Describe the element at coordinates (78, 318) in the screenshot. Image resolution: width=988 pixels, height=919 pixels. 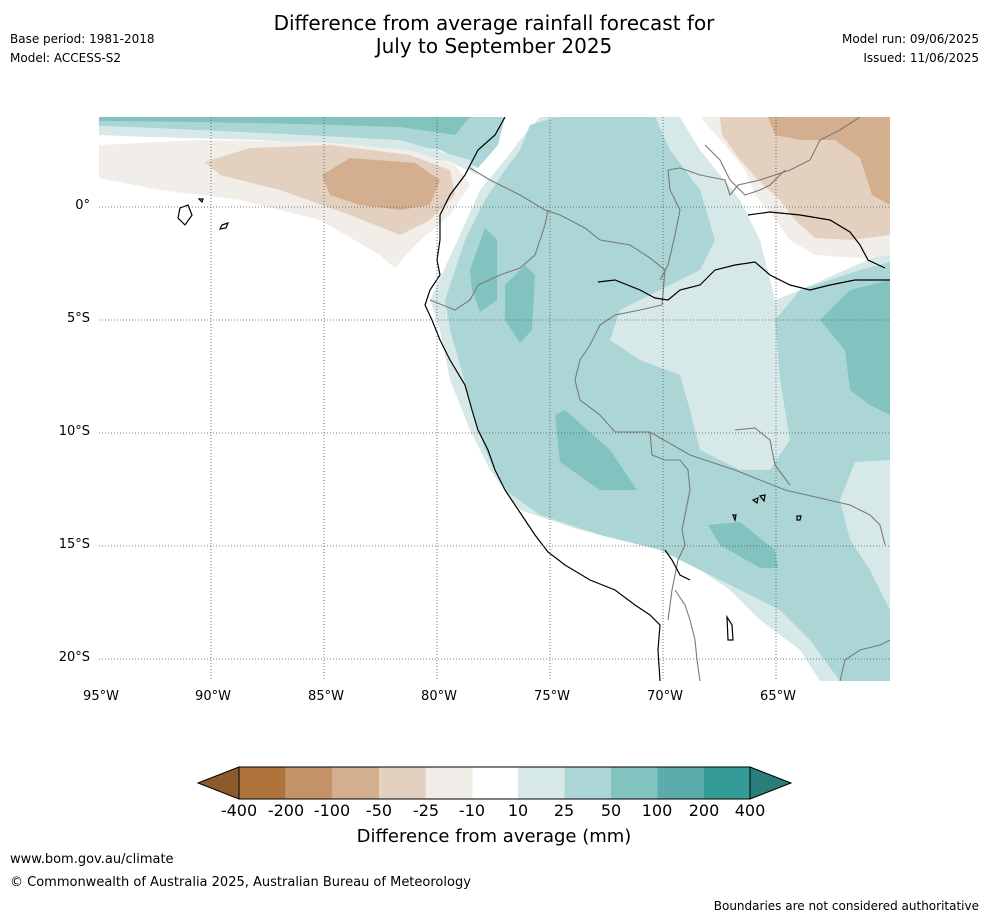
I see `lat-label-5s: 5°S` at that location.